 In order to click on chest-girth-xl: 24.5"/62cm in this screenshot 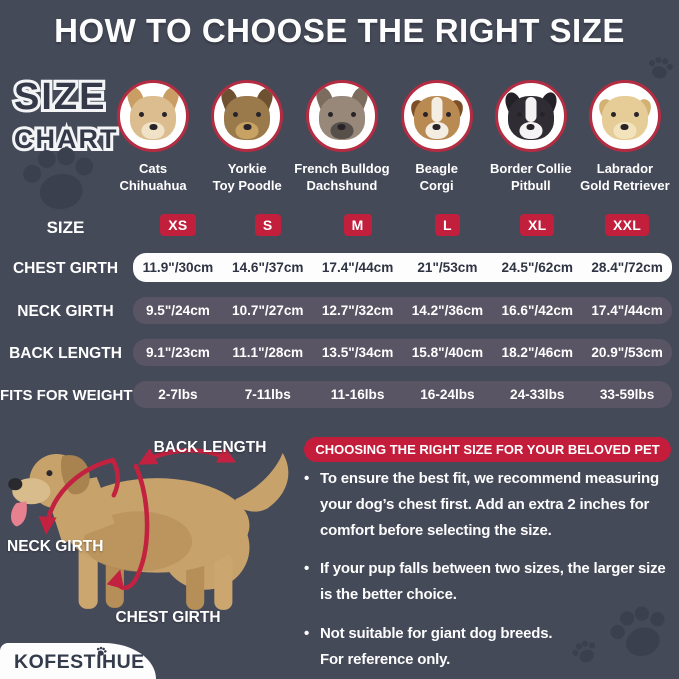, I will do `click(537, 267)`.